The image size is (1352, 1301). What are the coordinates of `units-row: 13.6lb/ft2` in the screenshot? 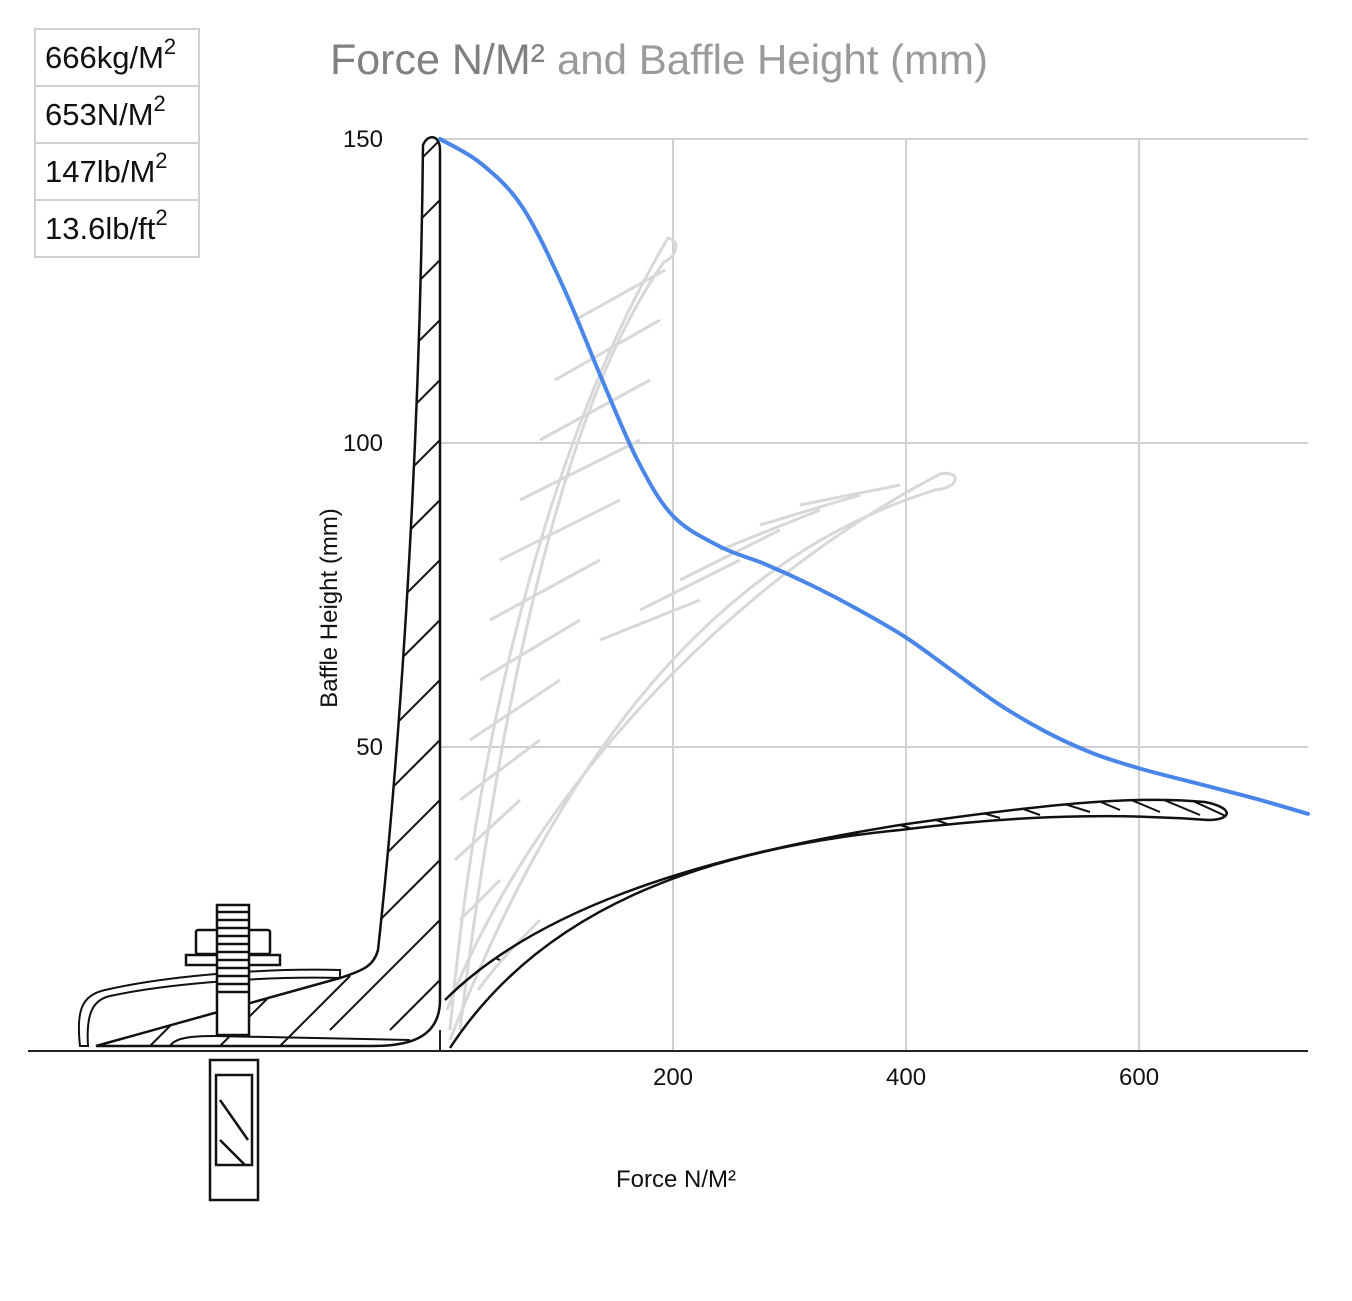 It's located at (117, 228).